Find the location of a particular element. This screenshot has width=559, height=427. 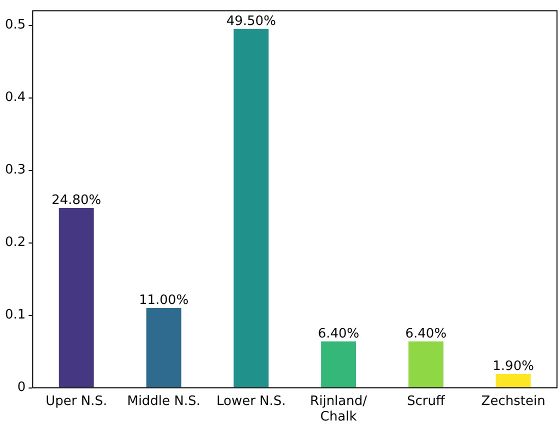

x-tick-label: Scruff is located at coordinates (426, 401).